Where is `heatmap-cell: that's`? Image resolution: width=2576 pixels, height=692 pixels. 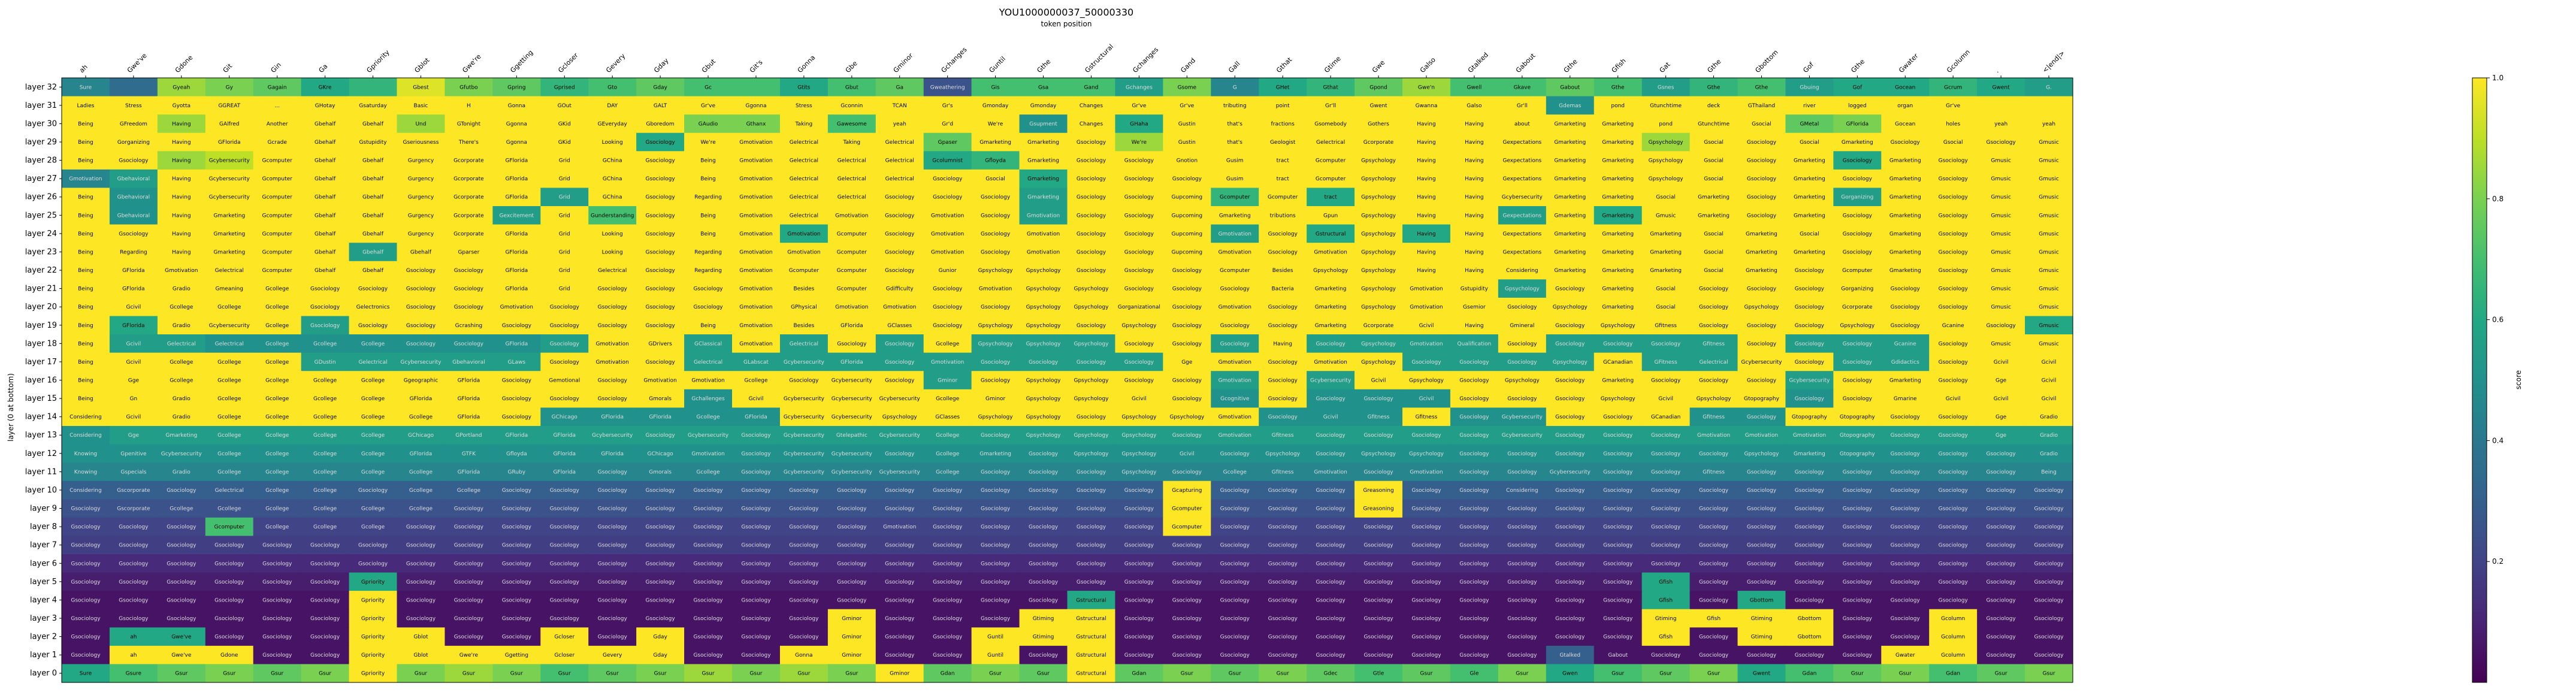
heatmap-cell: that's is located at coordinates (1235, 142).